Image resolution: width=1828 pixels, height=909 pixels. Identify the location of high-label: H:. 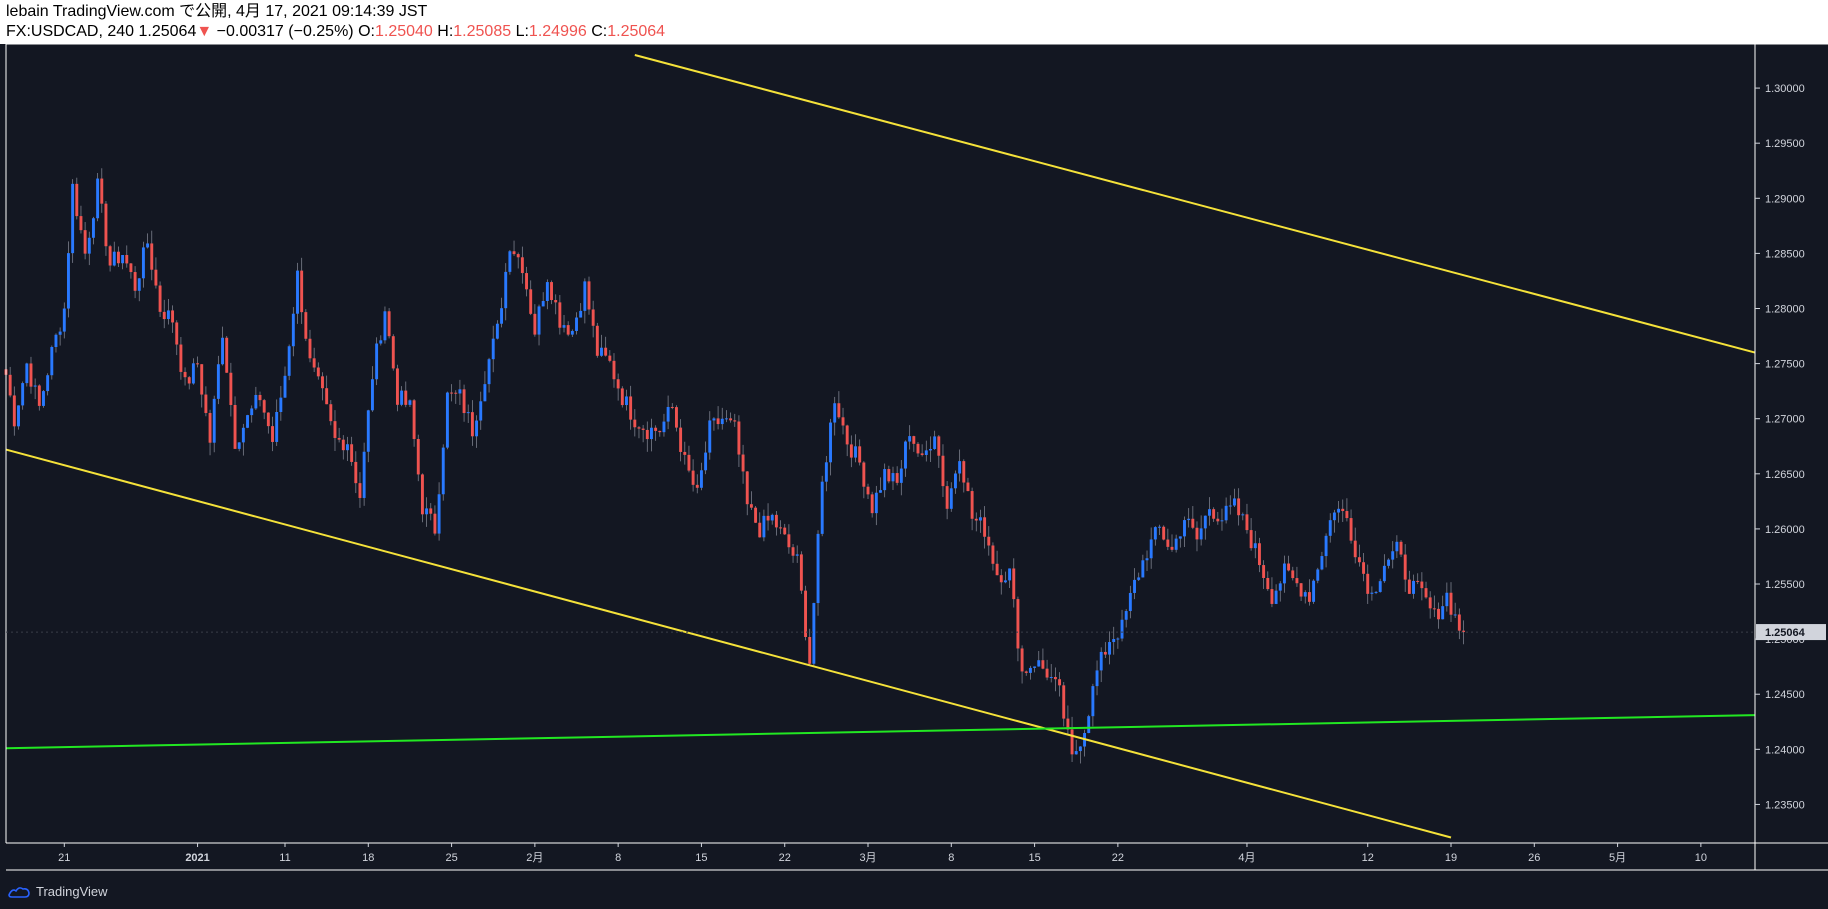
(445, 31).